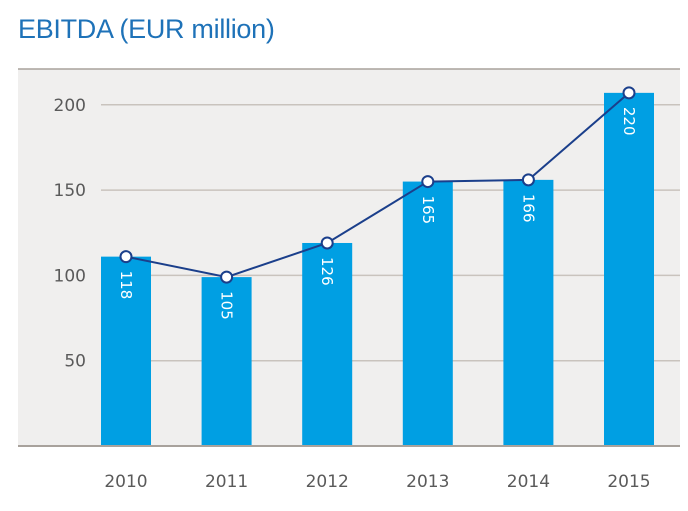  I want to click on line-marker-2012, so click(327, 243).